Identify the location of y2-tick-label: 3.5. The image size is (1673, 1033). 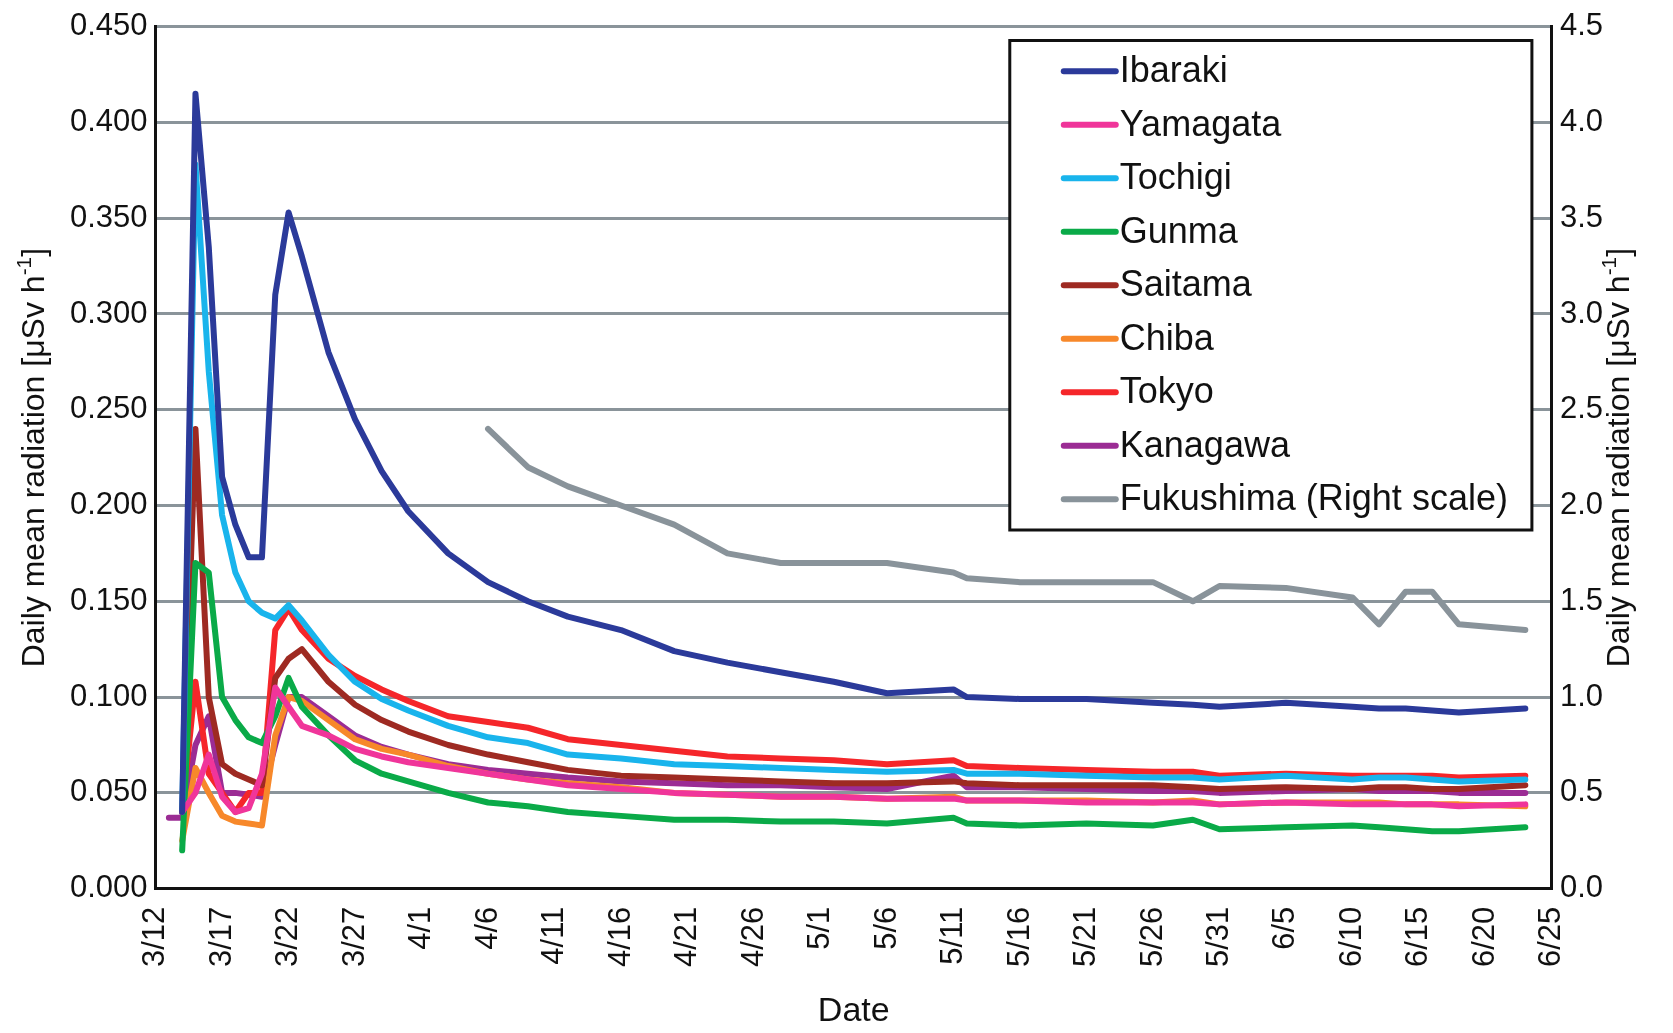
(1581, 216).